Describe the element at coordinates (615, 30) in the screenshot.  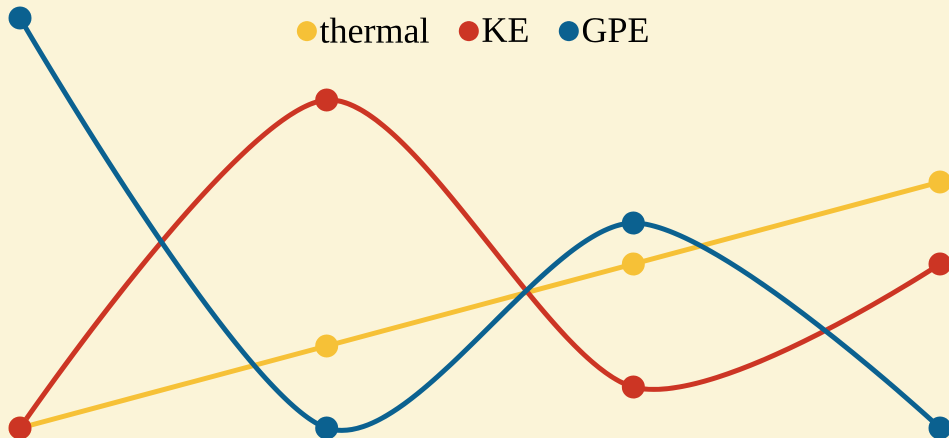
I see `legend-label: GPE` at that location.